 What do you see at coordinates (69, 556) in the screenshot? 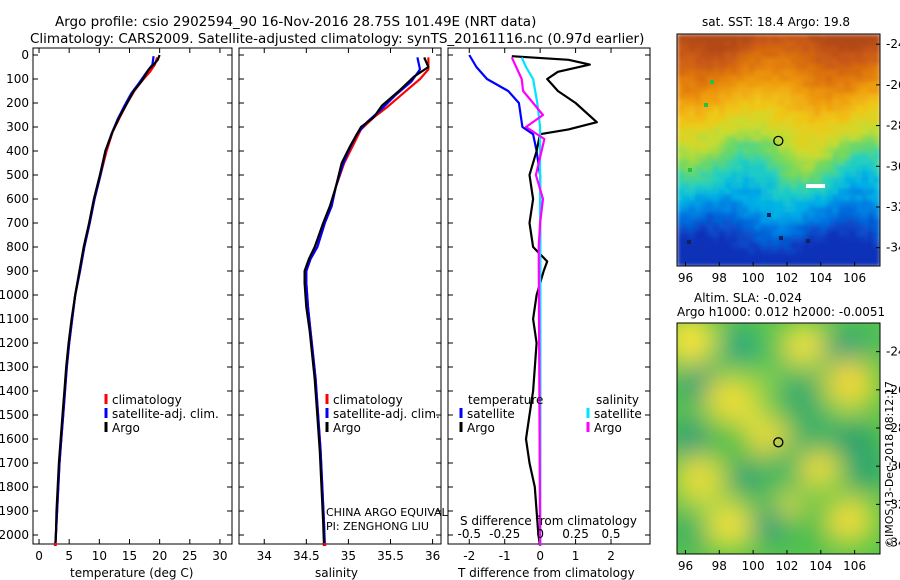
I see `xtick-label: 5` at bounding box center [69, 556].